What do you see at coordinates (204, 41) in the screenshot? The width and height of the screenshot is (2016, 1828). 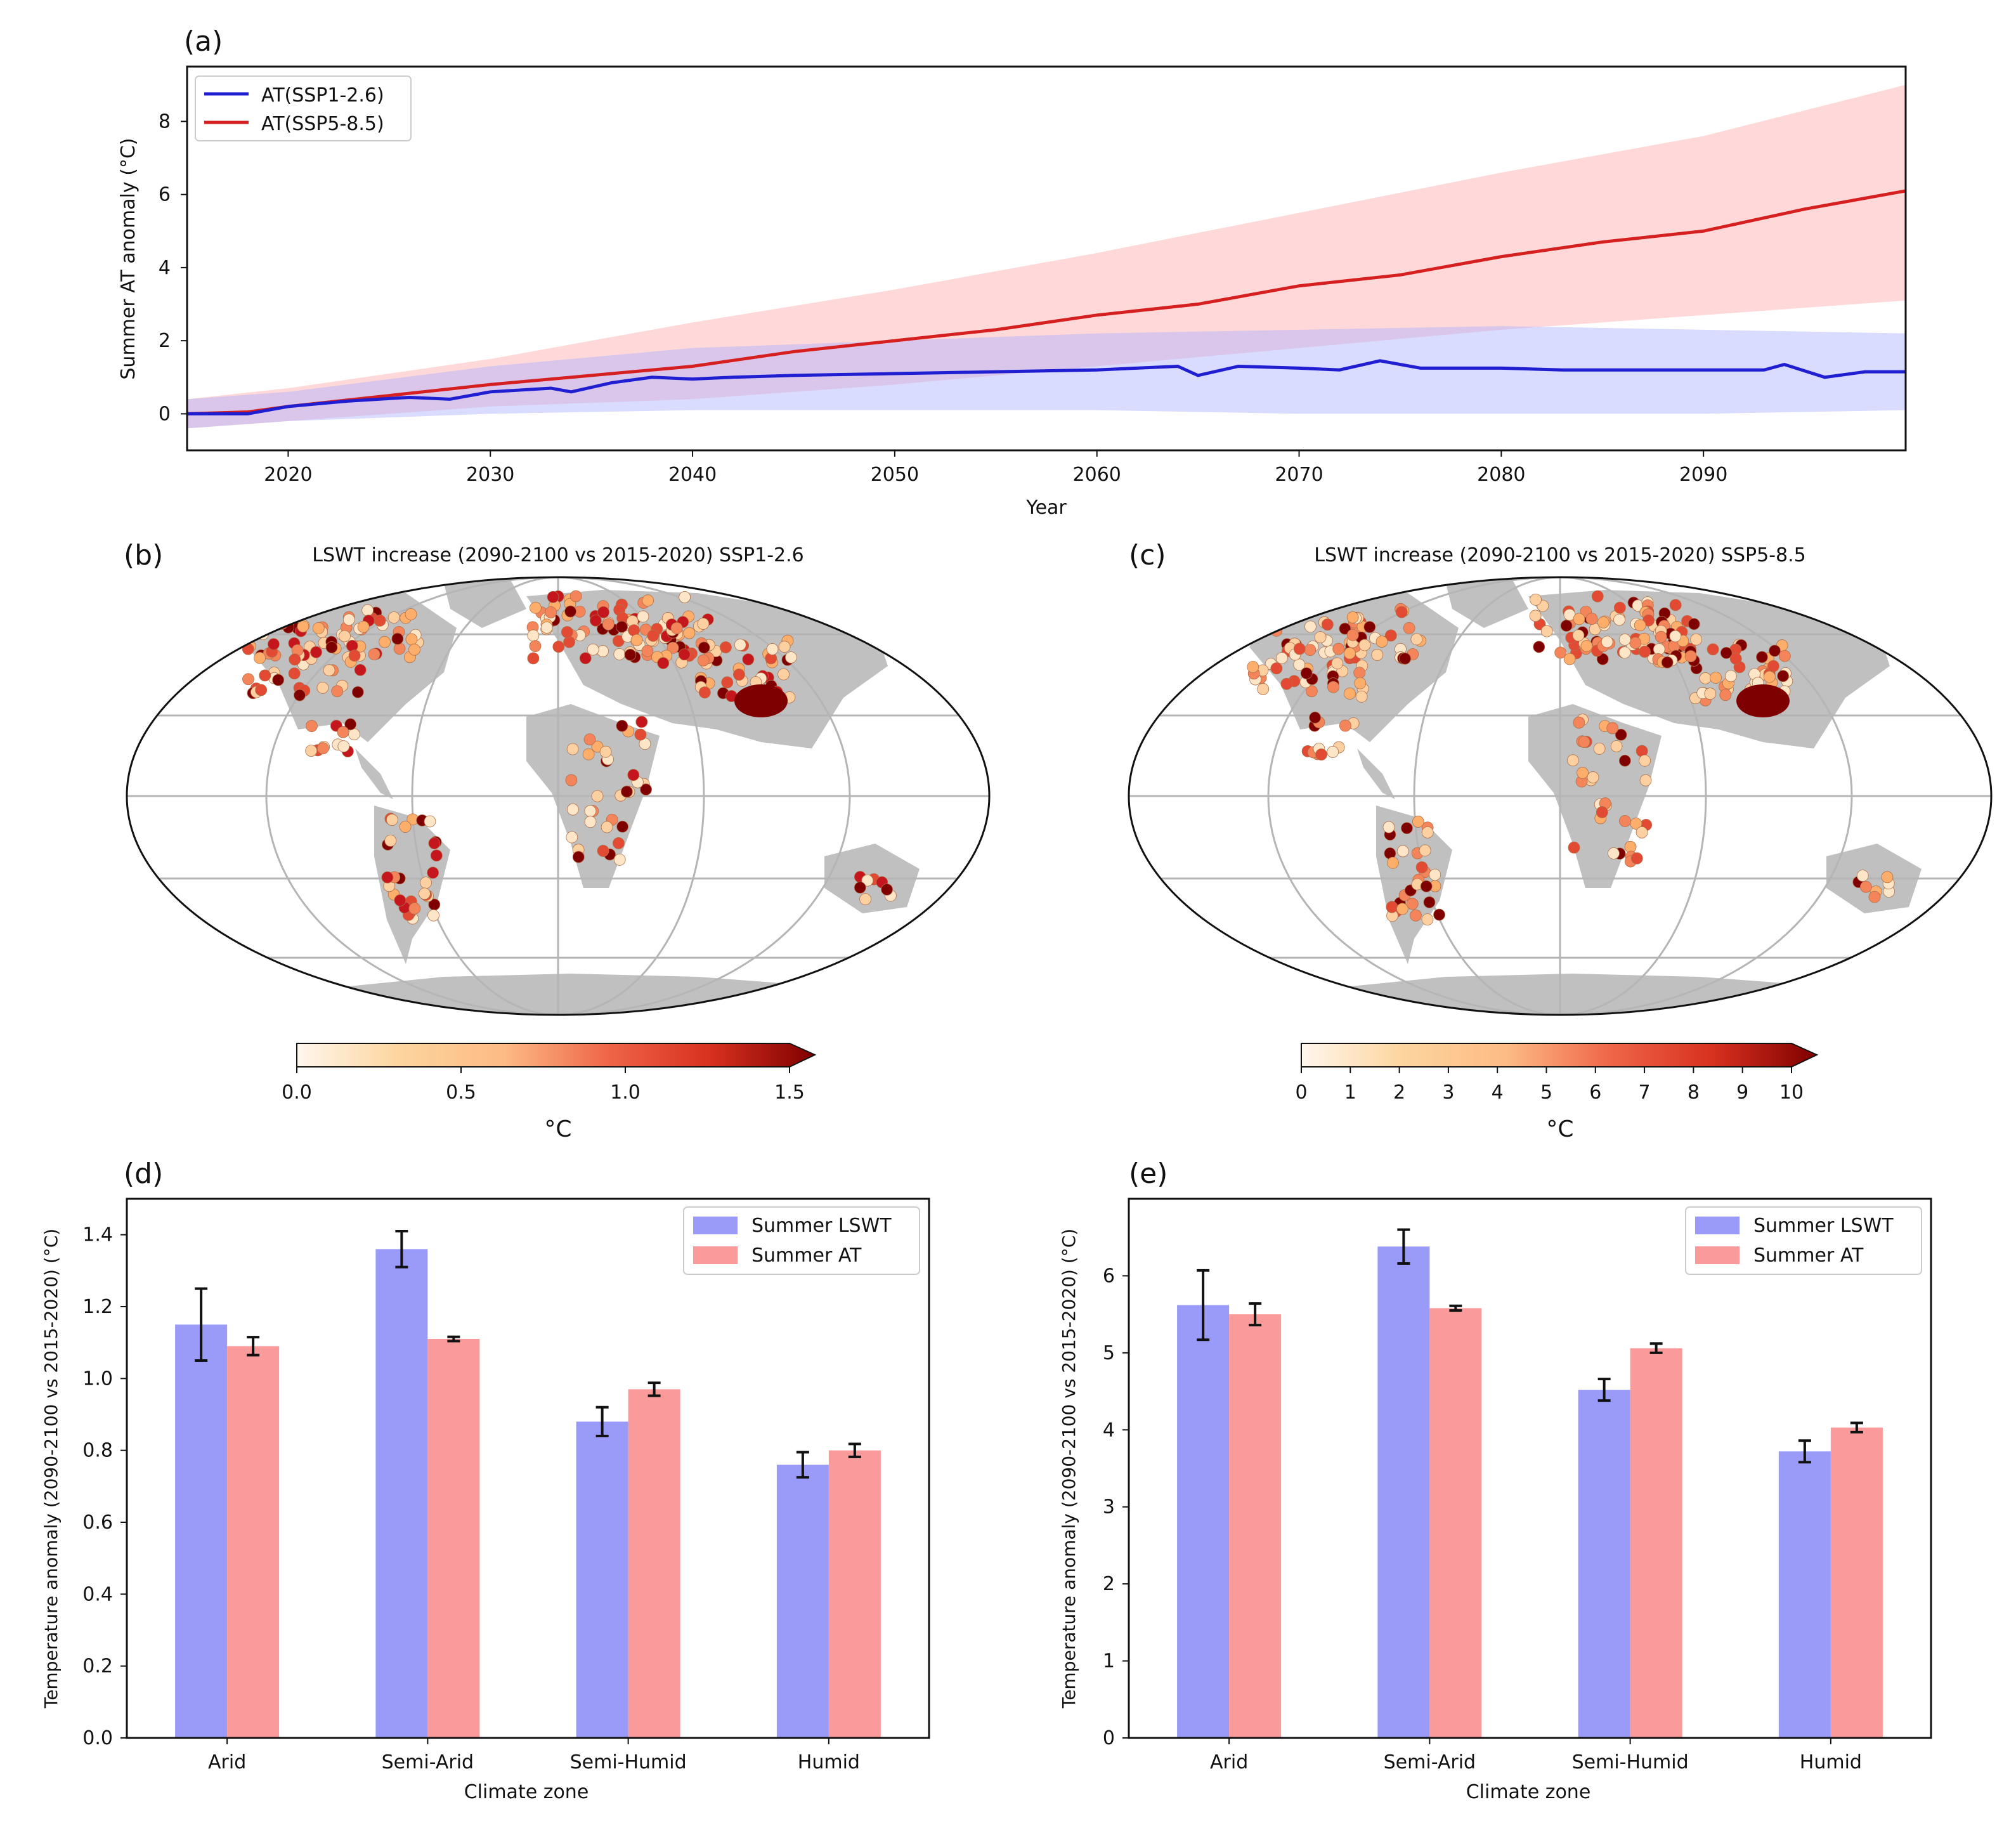 I see `panel-label-a: (a)` at bounding box center [204, 41].